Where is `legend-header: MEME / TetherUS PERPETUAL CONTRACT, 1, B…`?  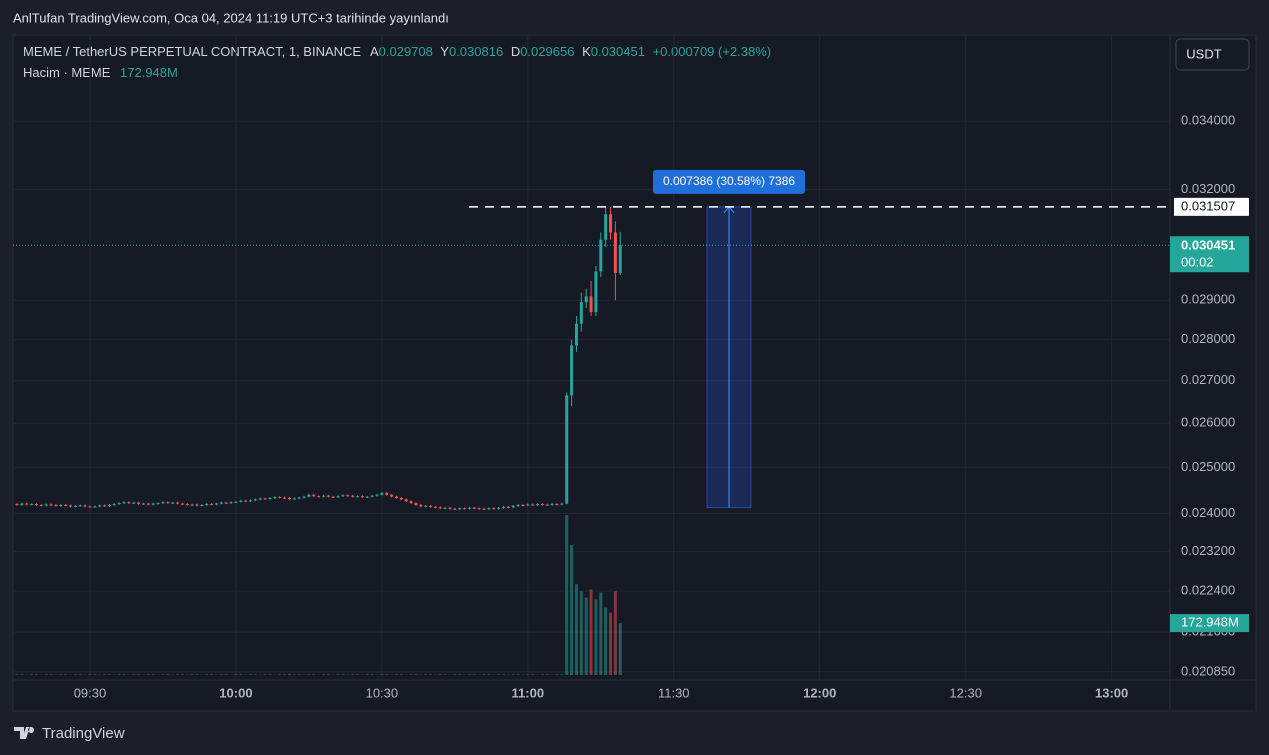 legend-header: MEME / TetherUS PERPETUAL CONTRACT, 1, B… is located at coordinates (397, 51).